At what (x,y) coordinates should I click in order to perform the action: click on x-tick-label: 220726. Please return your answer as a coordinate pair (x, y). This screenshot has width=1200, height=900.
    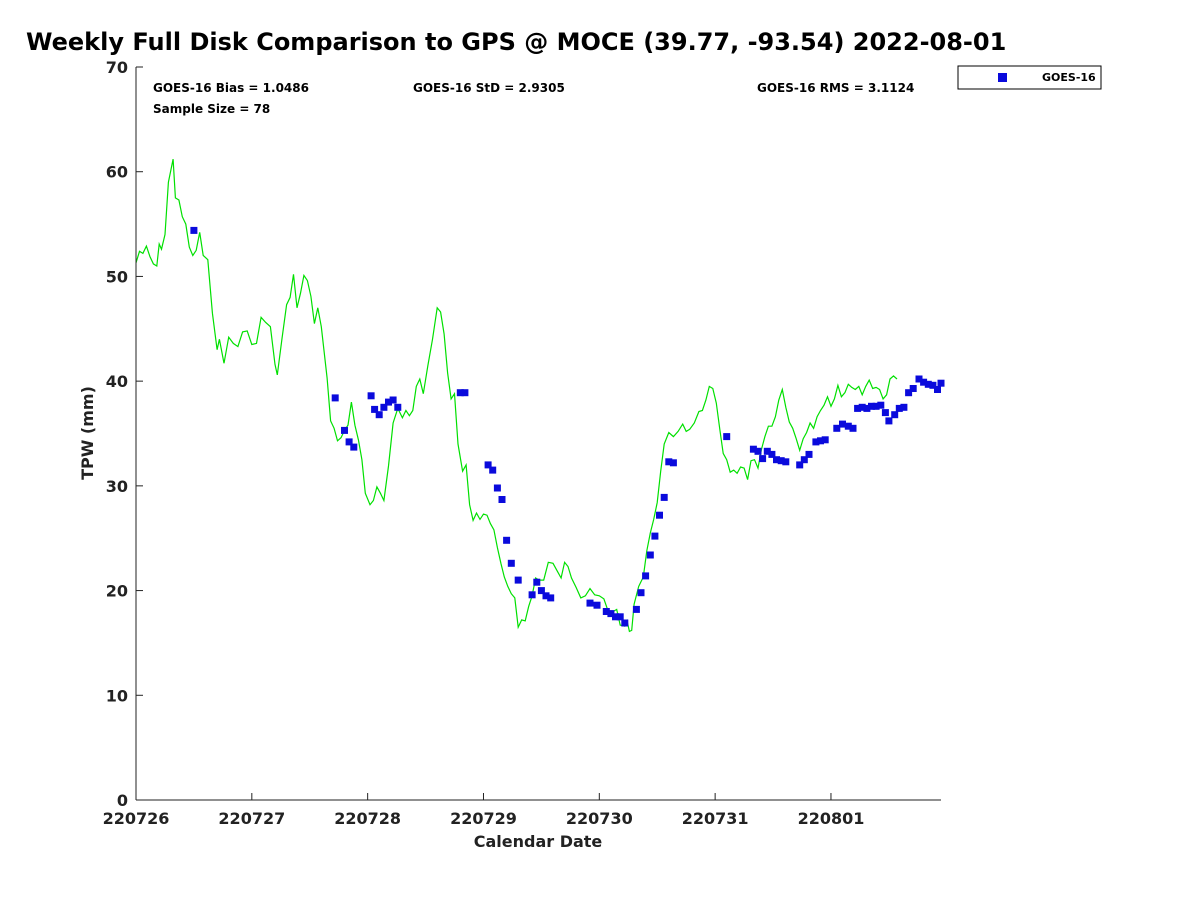
    Looking at the image, I should click on (136, 818).